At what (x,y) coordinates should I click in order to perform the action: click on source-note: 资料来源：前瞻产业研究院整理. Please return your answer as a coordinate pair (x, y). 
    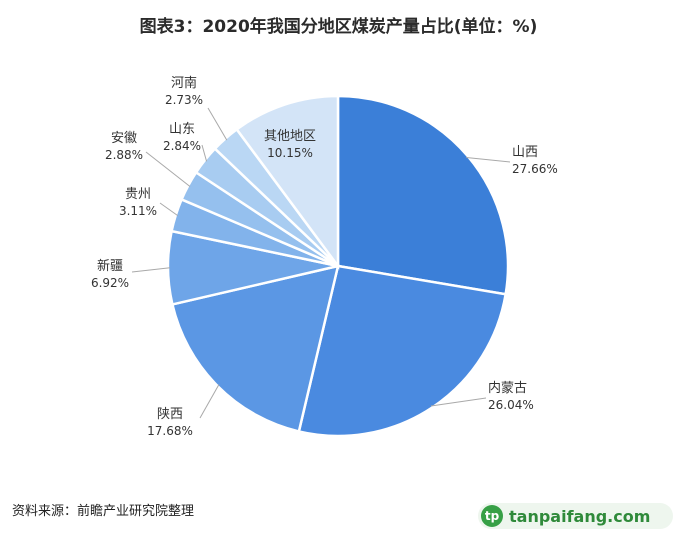
    Looking at the image, I should click on (103, 511).